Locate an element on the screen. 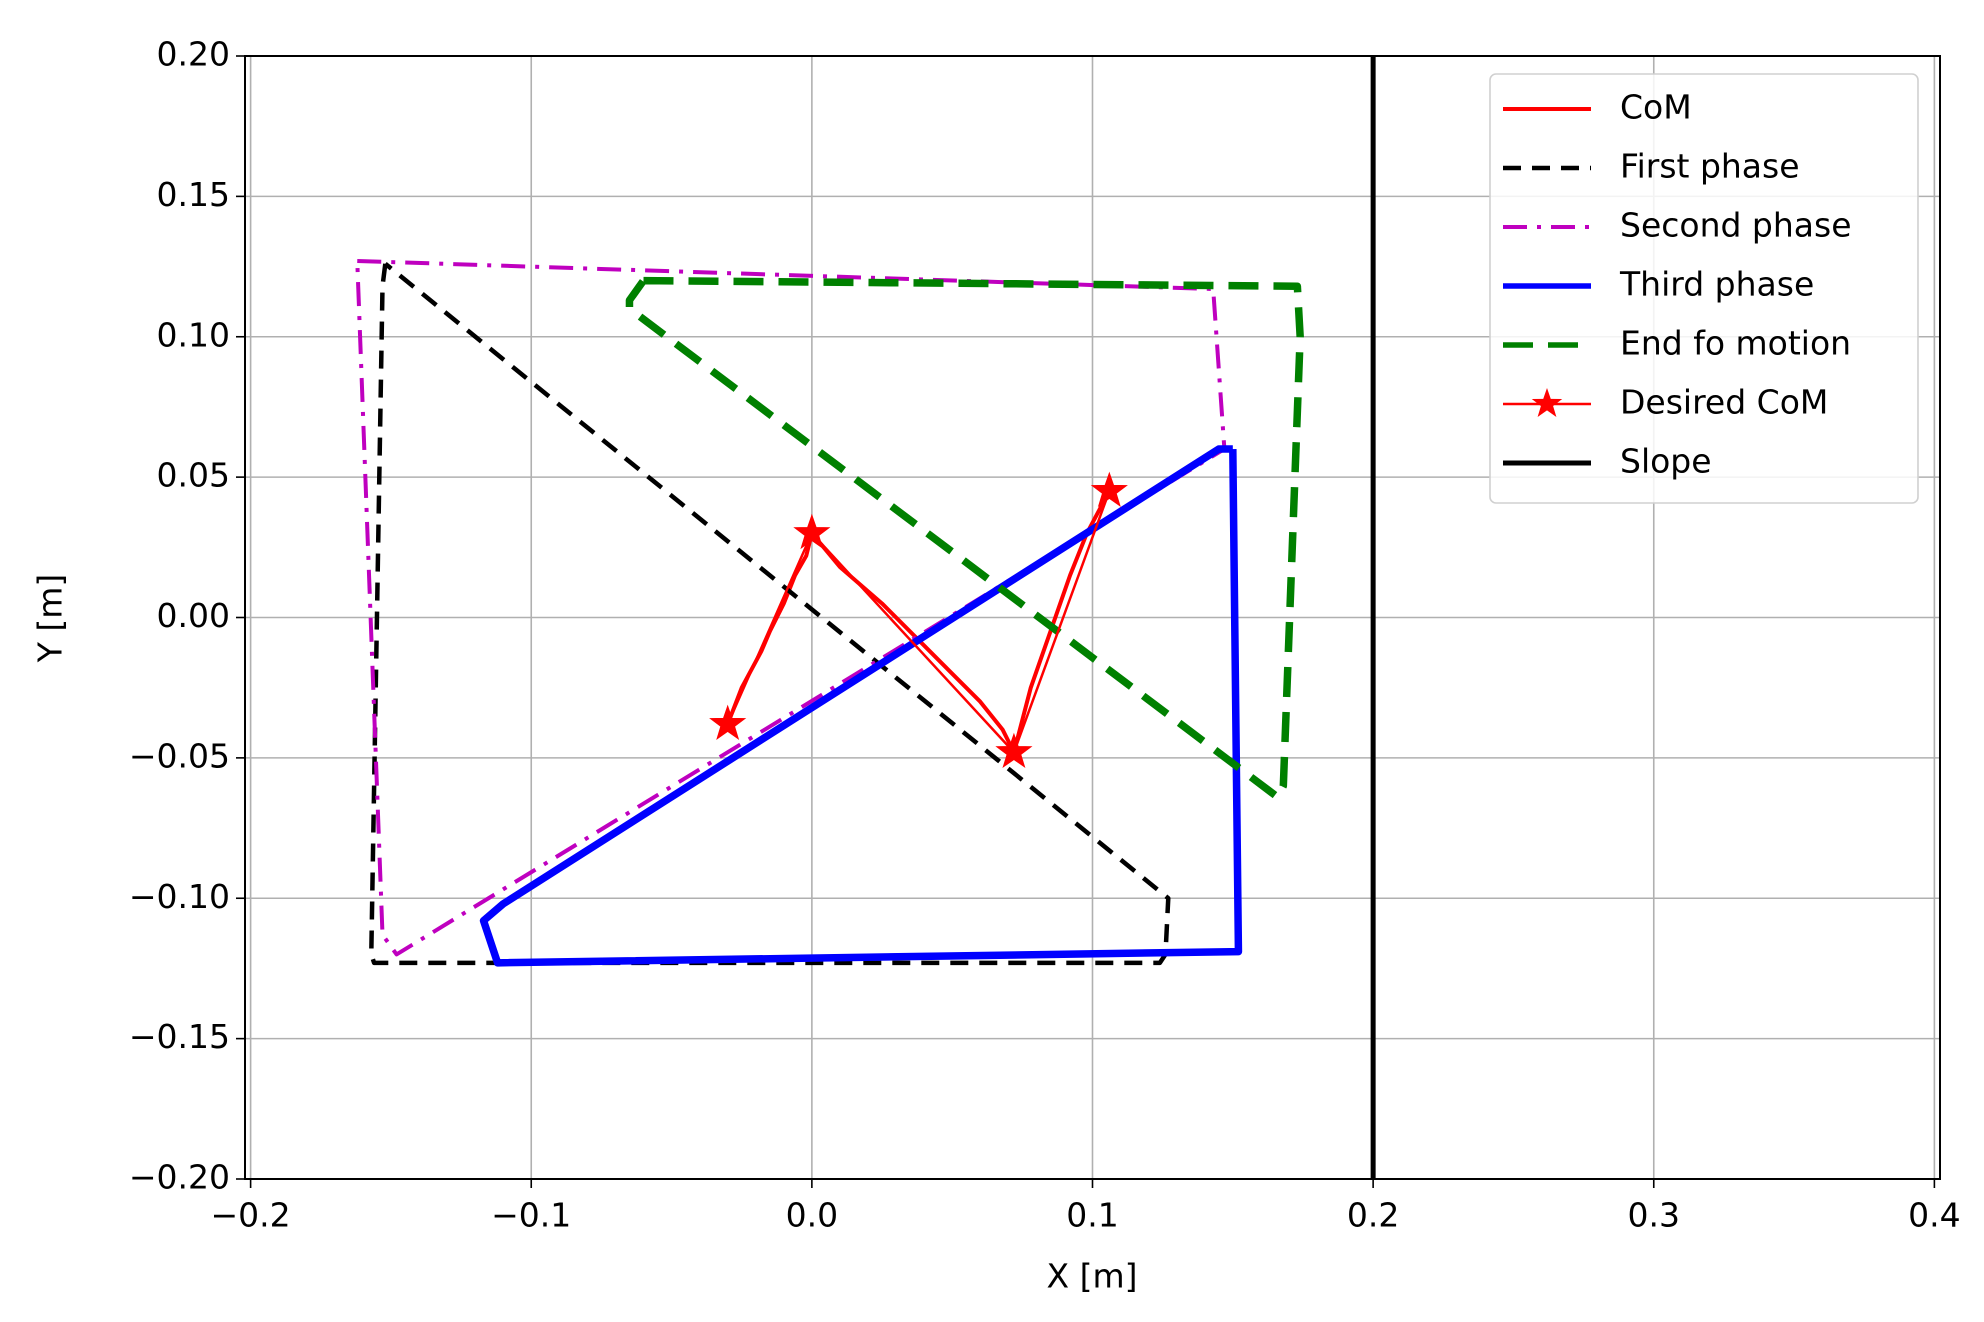 This screenshot has height=1322, width=1984. legend-label: Desired CoM is located at coordinates (1724, 402).